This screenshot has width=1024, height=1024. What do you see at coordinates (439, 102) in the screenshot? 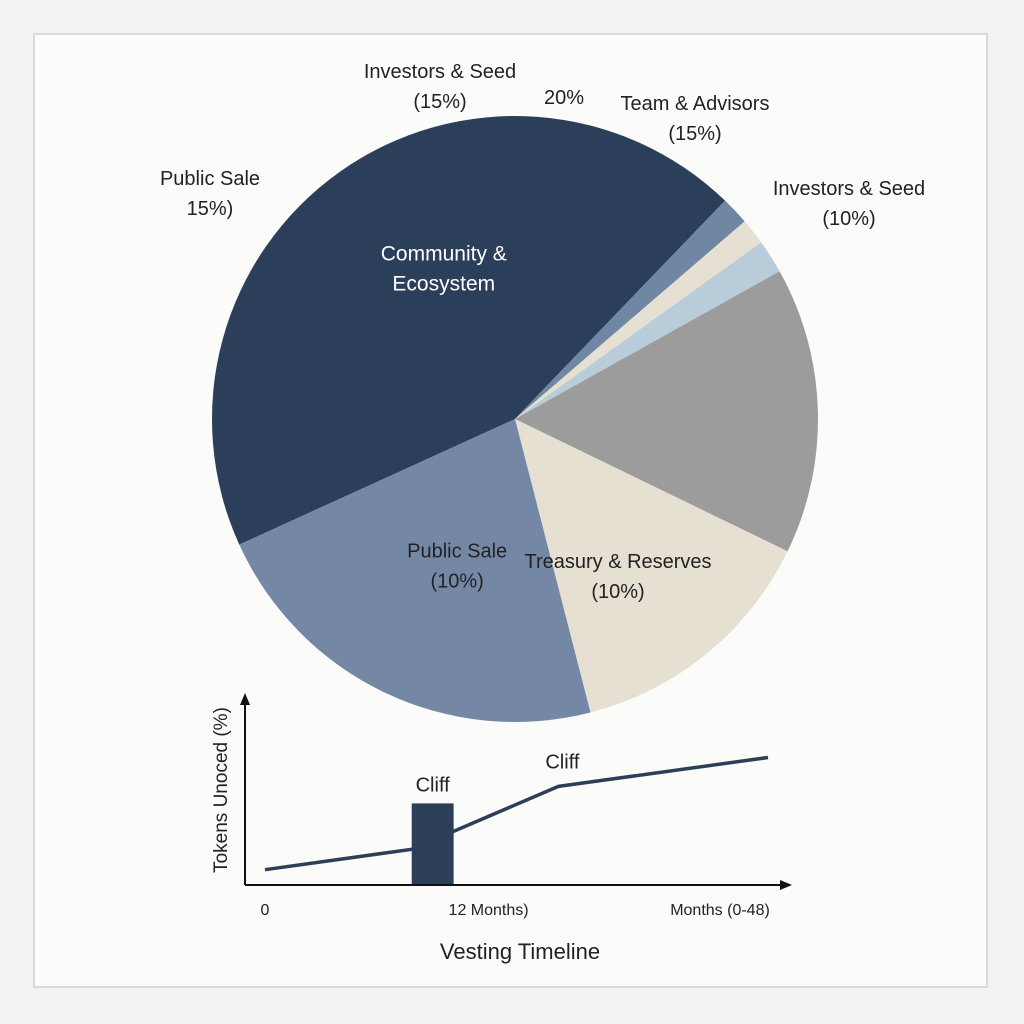
I see `pie-slice-label-1-1: (15%)` at bounding box center [439, 102].